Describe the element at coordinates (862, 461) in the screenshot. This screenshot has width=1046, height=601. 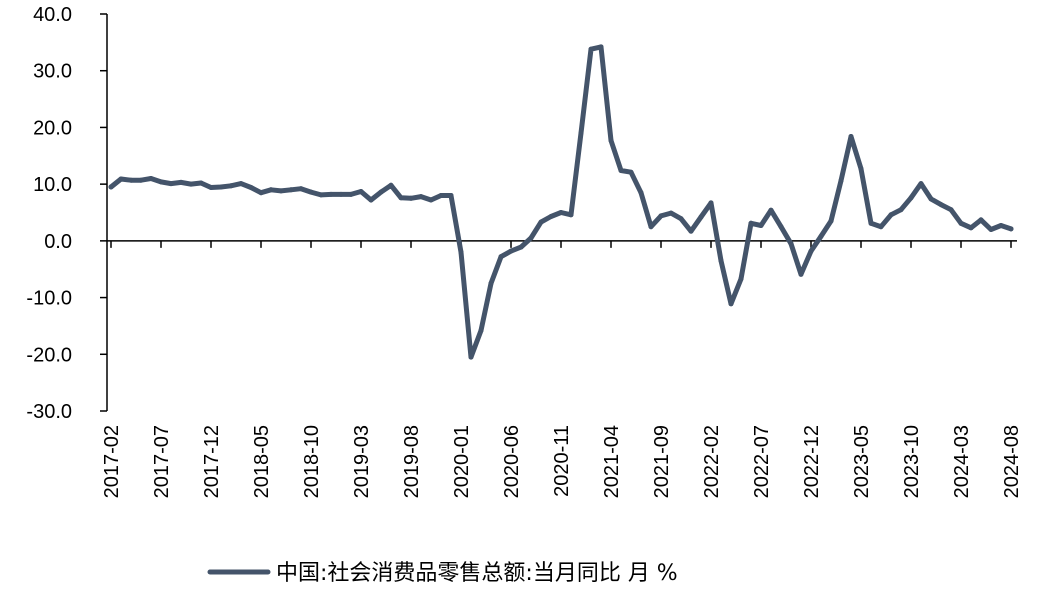
I see `x-tick-label: 2023-05` at that location.